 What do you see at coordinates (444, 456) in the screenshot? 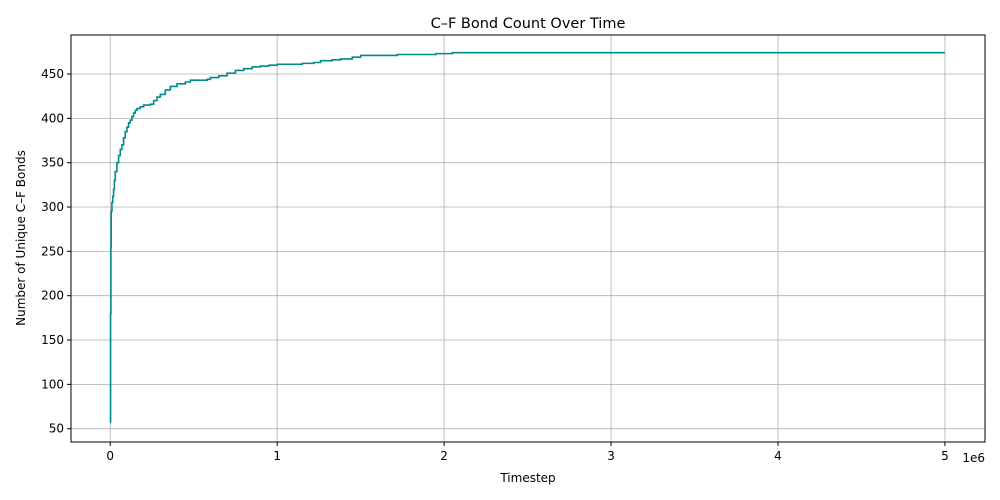
I see `x-tick-label: 2` at bounding box center [444, 456].